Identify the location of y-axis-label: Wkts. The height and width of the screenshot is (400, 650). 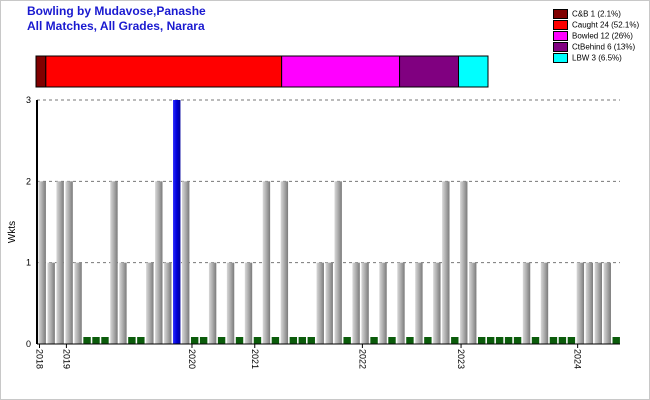
(12, 232).